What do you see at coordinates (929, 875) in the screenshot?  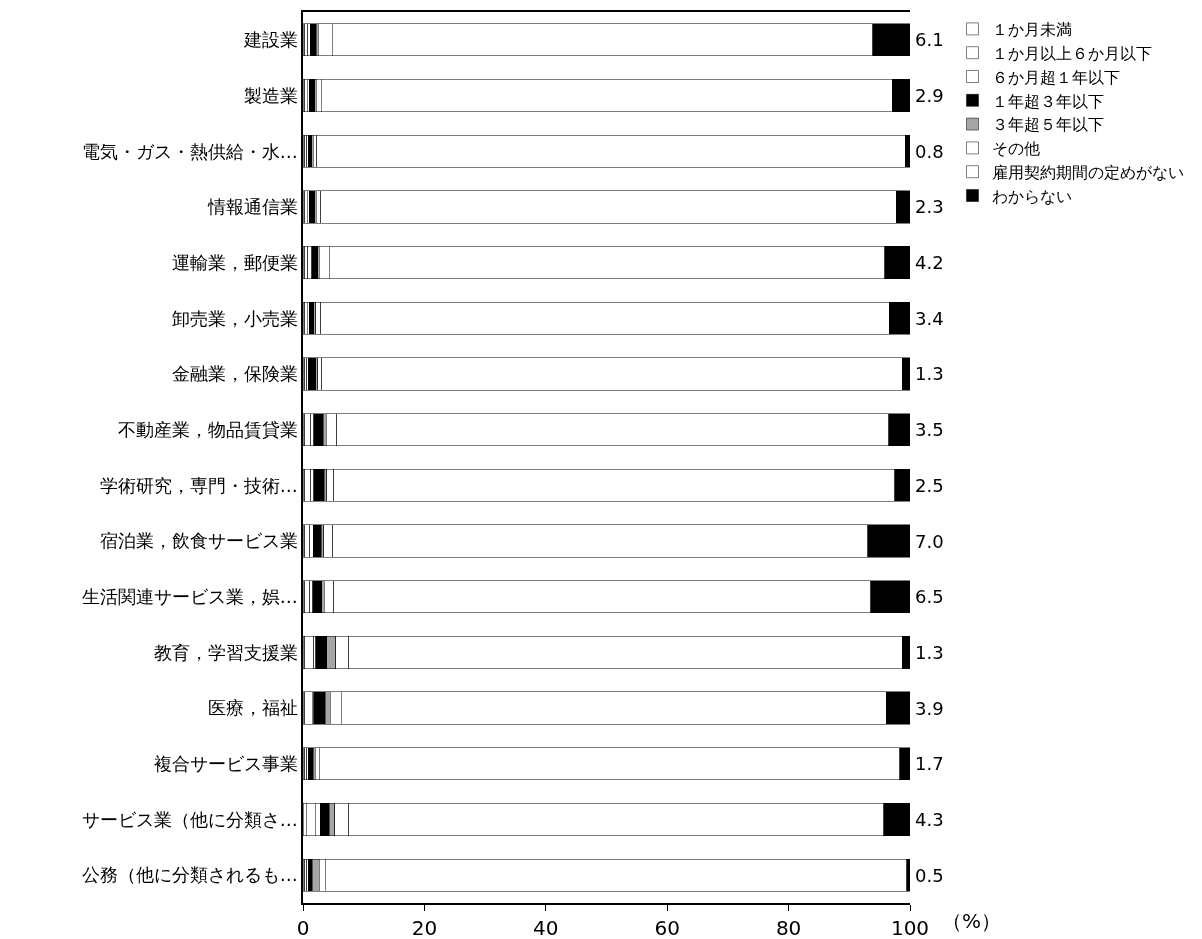 I see `data-label: 0.5` at bounding box center [929, 875].